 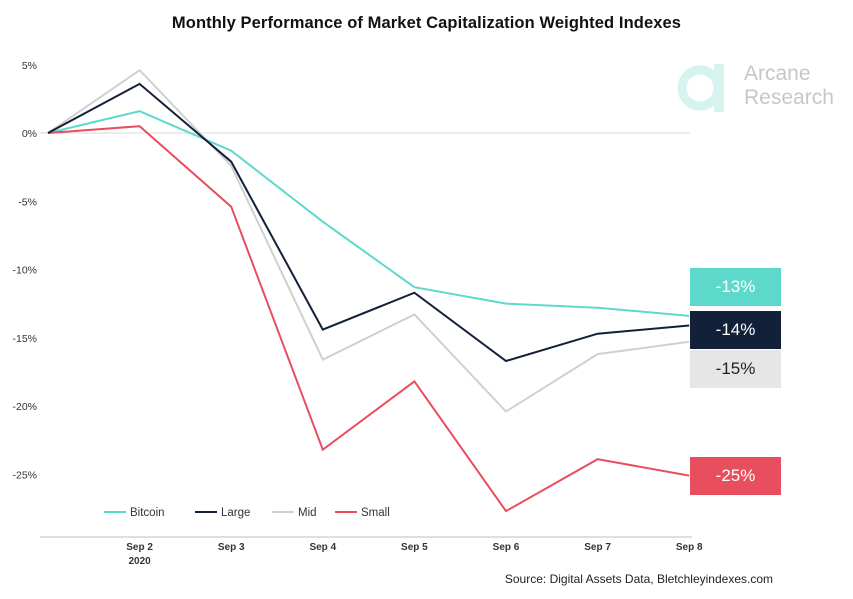 What do you see at coordinates (735, 369) in the screenshot?
I see `end-label-mid: -15%` at bounding box center [735, 369].